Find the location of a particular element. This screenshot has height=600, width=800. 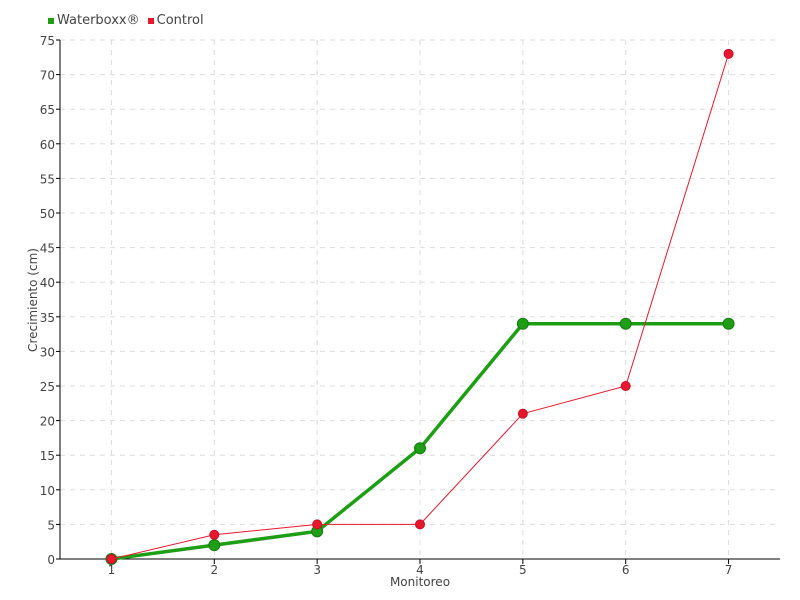

y-tick-label: 30 is located at coordinates (47, 352).